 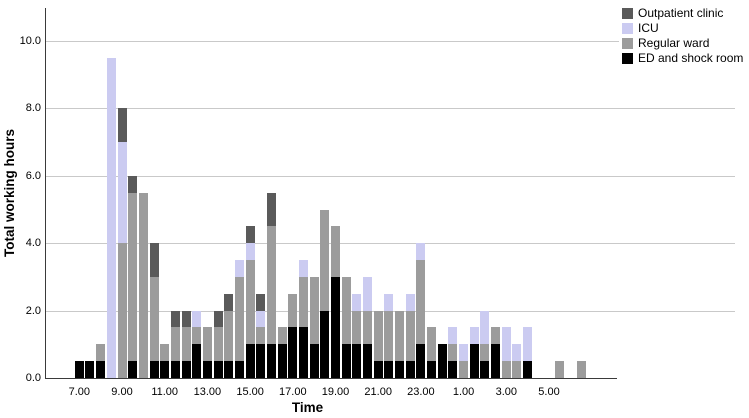 What do you see at coordinates (271, 361) in the screenshot?
I see `bar-16.00-ed-and-shock-room` at bounding box center [271, 361].